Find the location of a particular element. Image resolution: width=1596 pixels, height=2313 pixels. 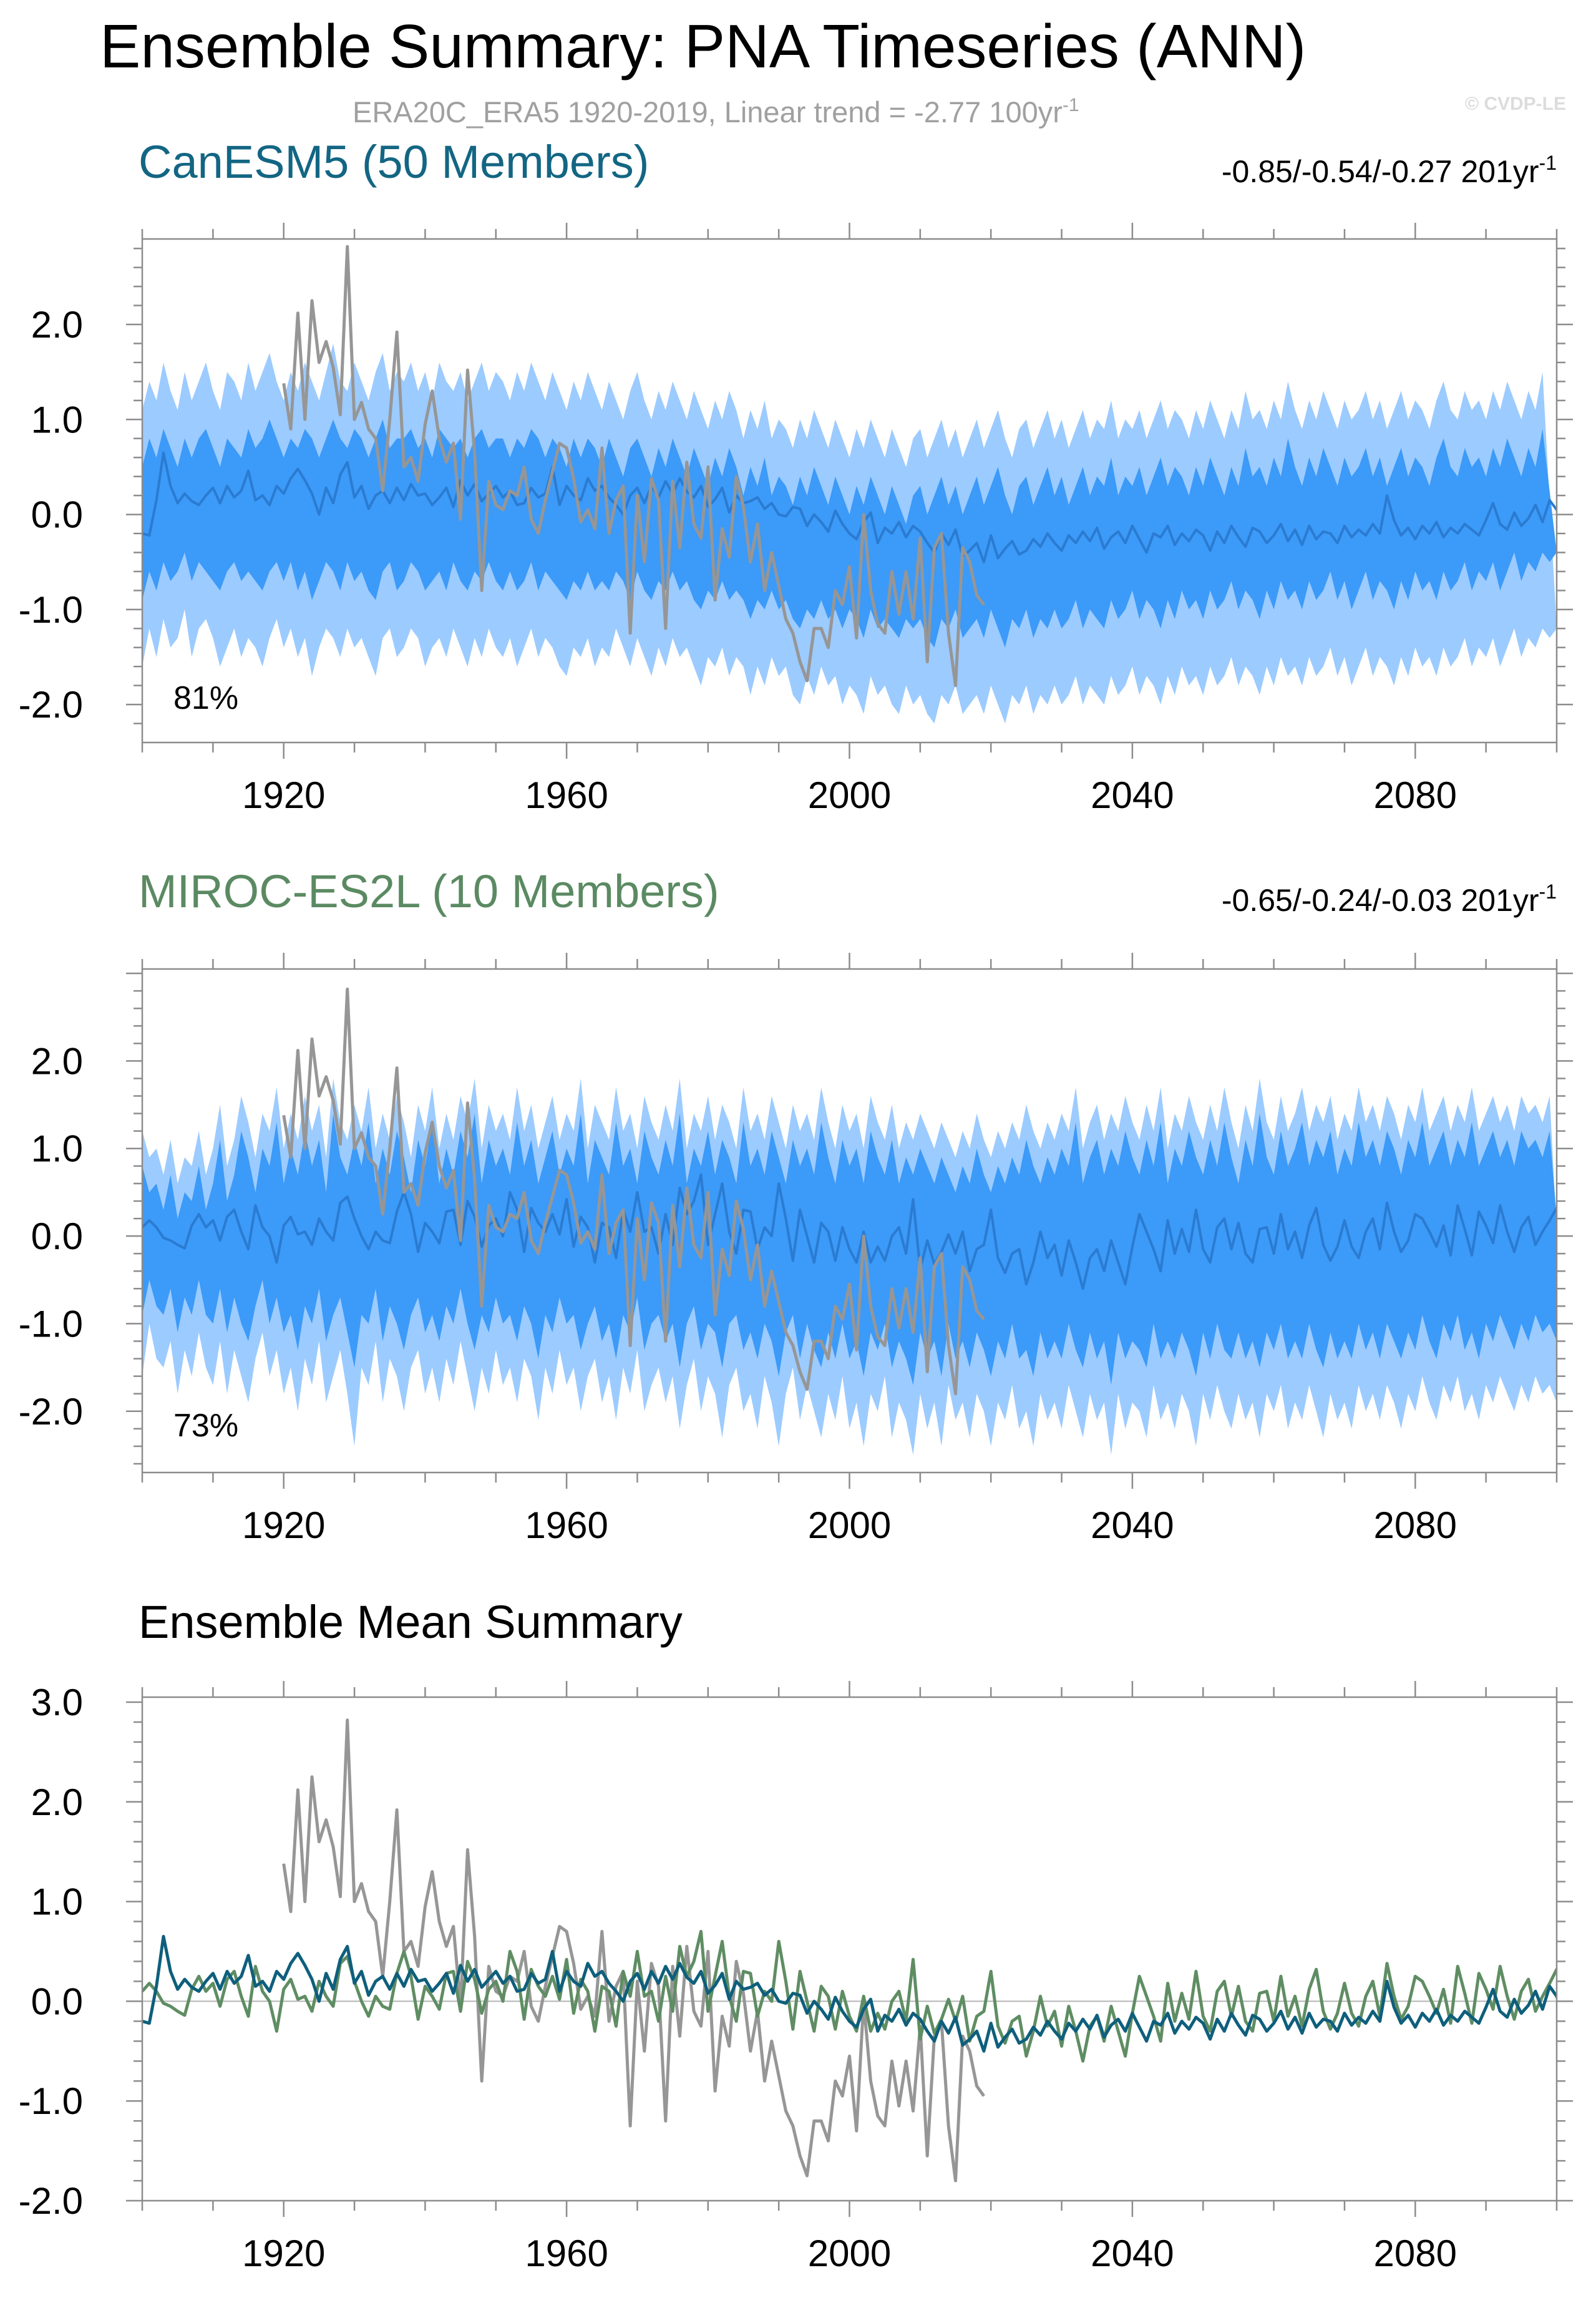

canesm5-y-tick-label: 0.0 is located at coordinates (57, 515).